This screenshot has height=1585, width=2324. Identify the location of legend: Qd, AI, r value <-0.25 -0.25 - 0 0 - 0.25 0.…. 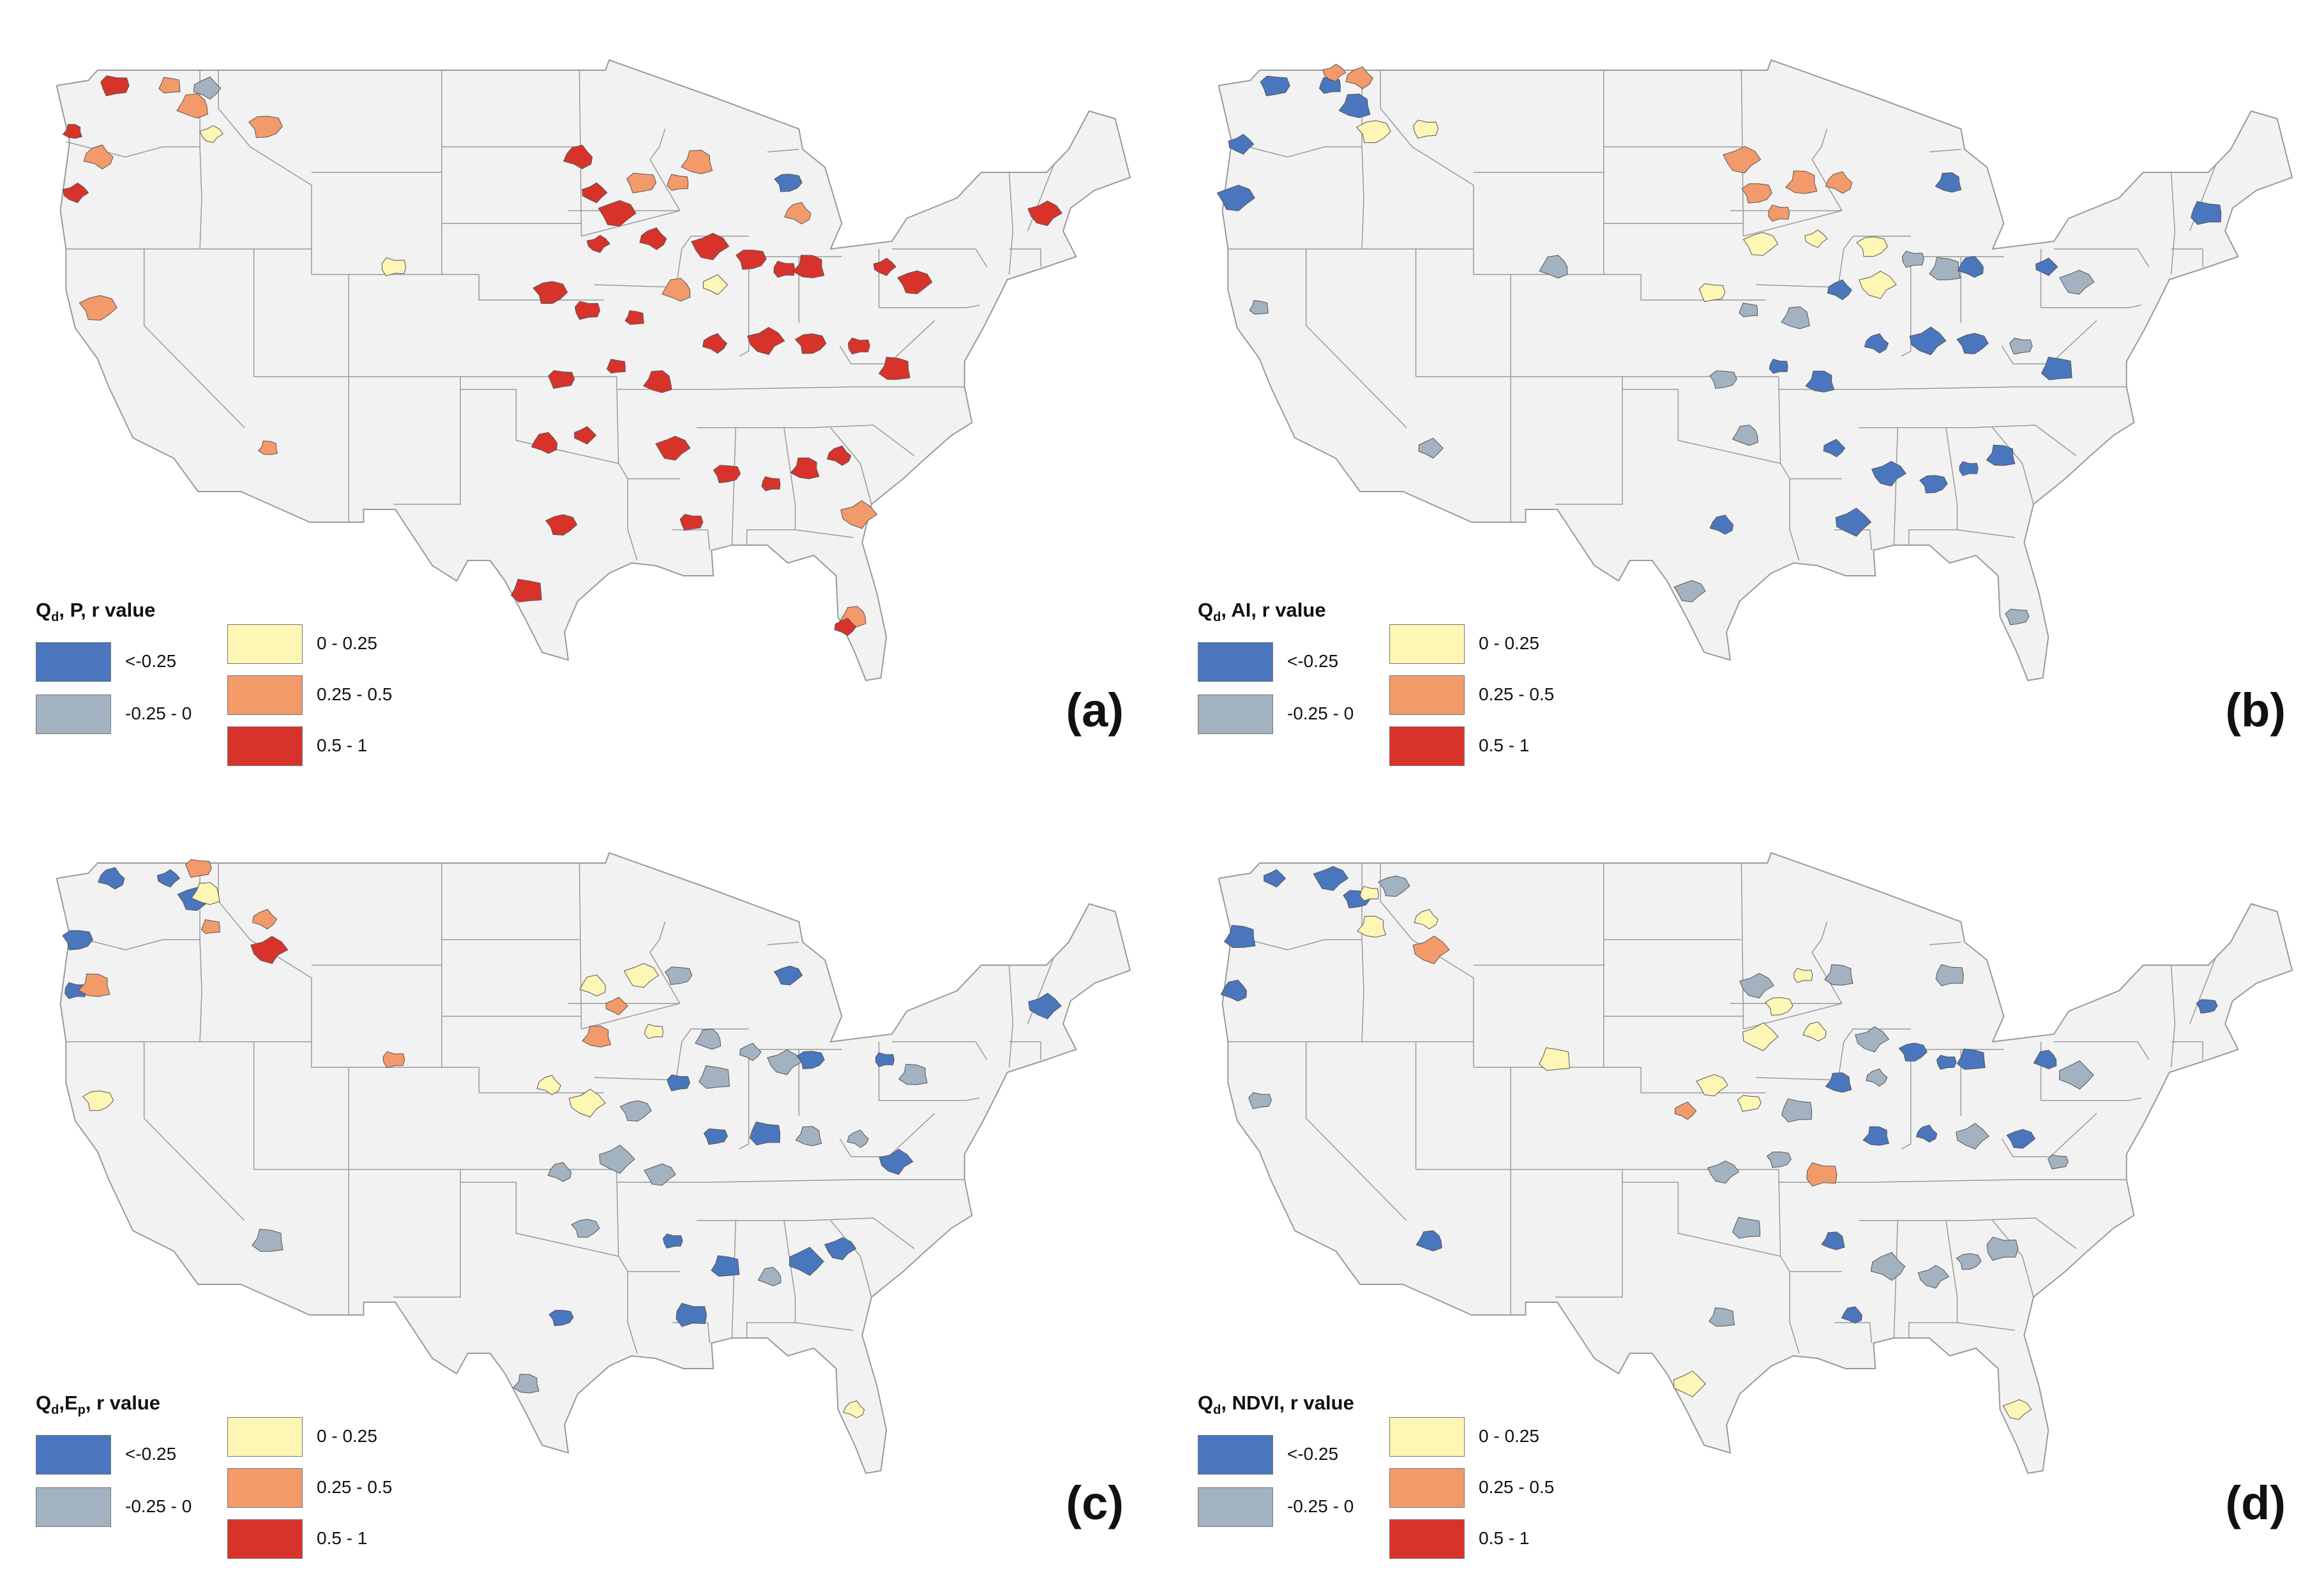
(1396, 682).